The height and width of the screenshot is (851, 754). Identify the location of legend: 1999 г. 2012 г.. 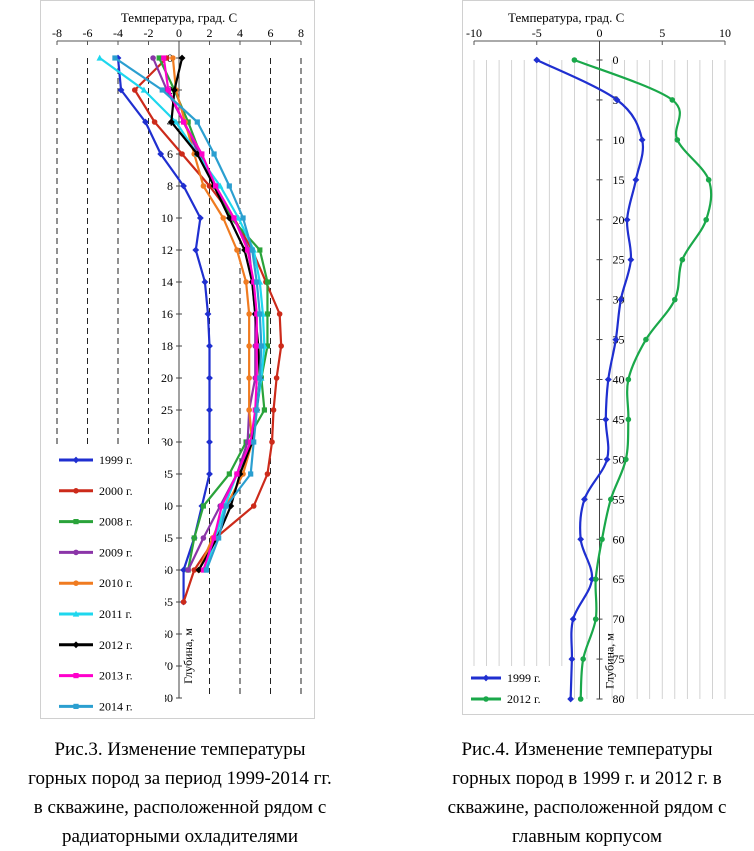
(517, 689).